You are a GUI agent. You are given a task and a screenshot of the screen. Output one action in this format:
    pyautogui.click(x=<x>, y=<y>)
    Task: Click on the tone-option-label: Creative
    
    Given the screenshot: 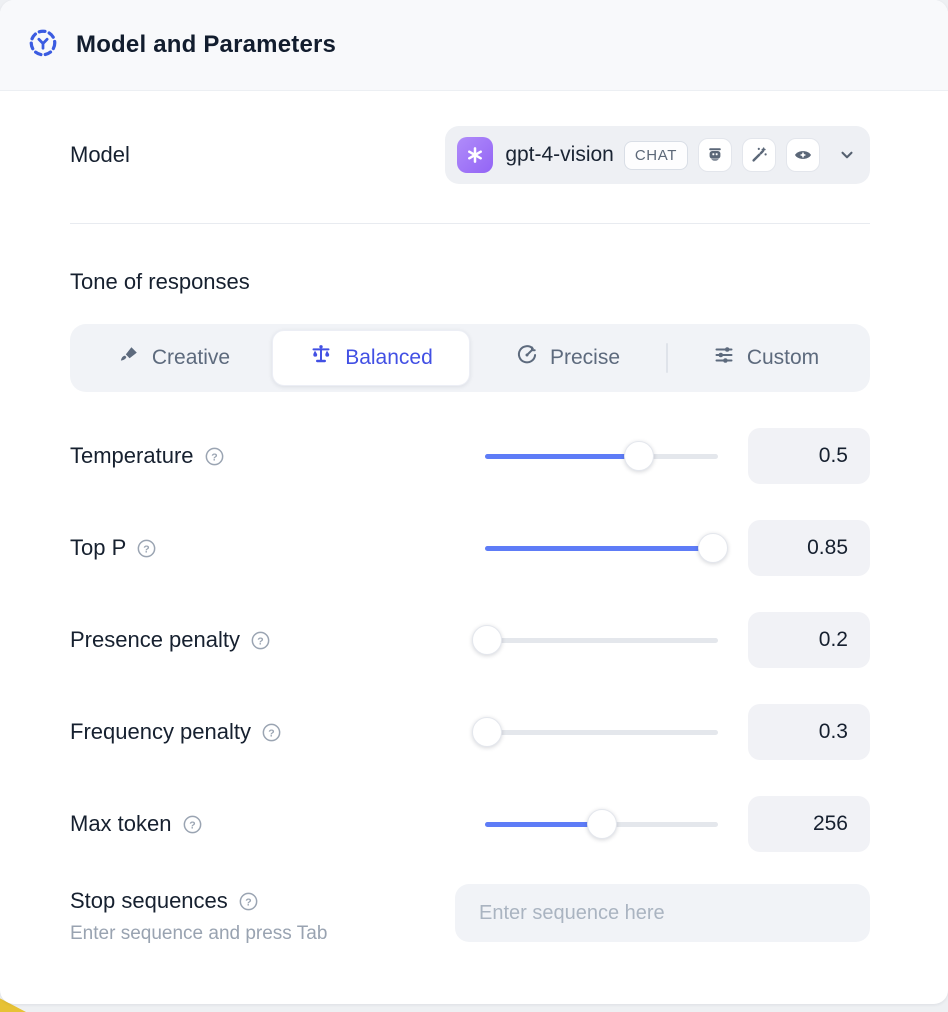 What is the action you would take?
    pyautogui.click(x=191, y=357)
    